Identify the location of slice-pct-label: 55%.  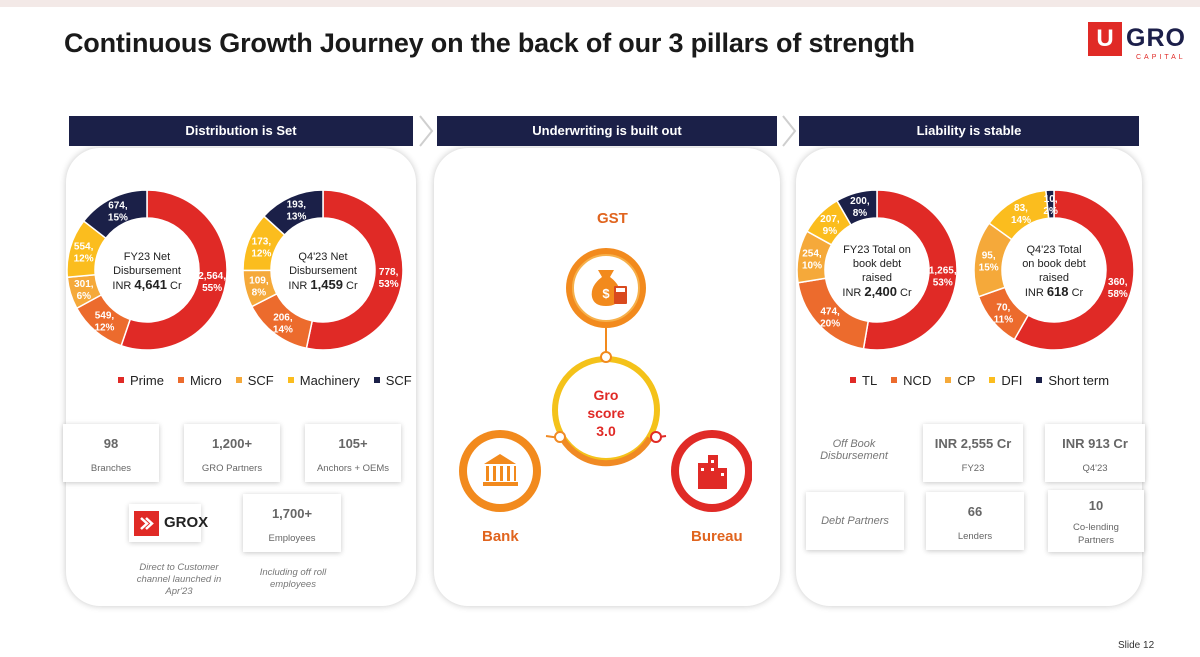
(212, 288).